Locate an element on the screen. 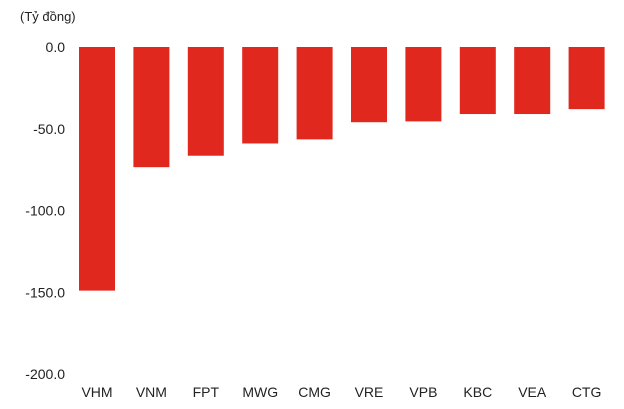 The width and height of the screenshot is (624, 409). bar-mwg is located at coordinates (260, 95).